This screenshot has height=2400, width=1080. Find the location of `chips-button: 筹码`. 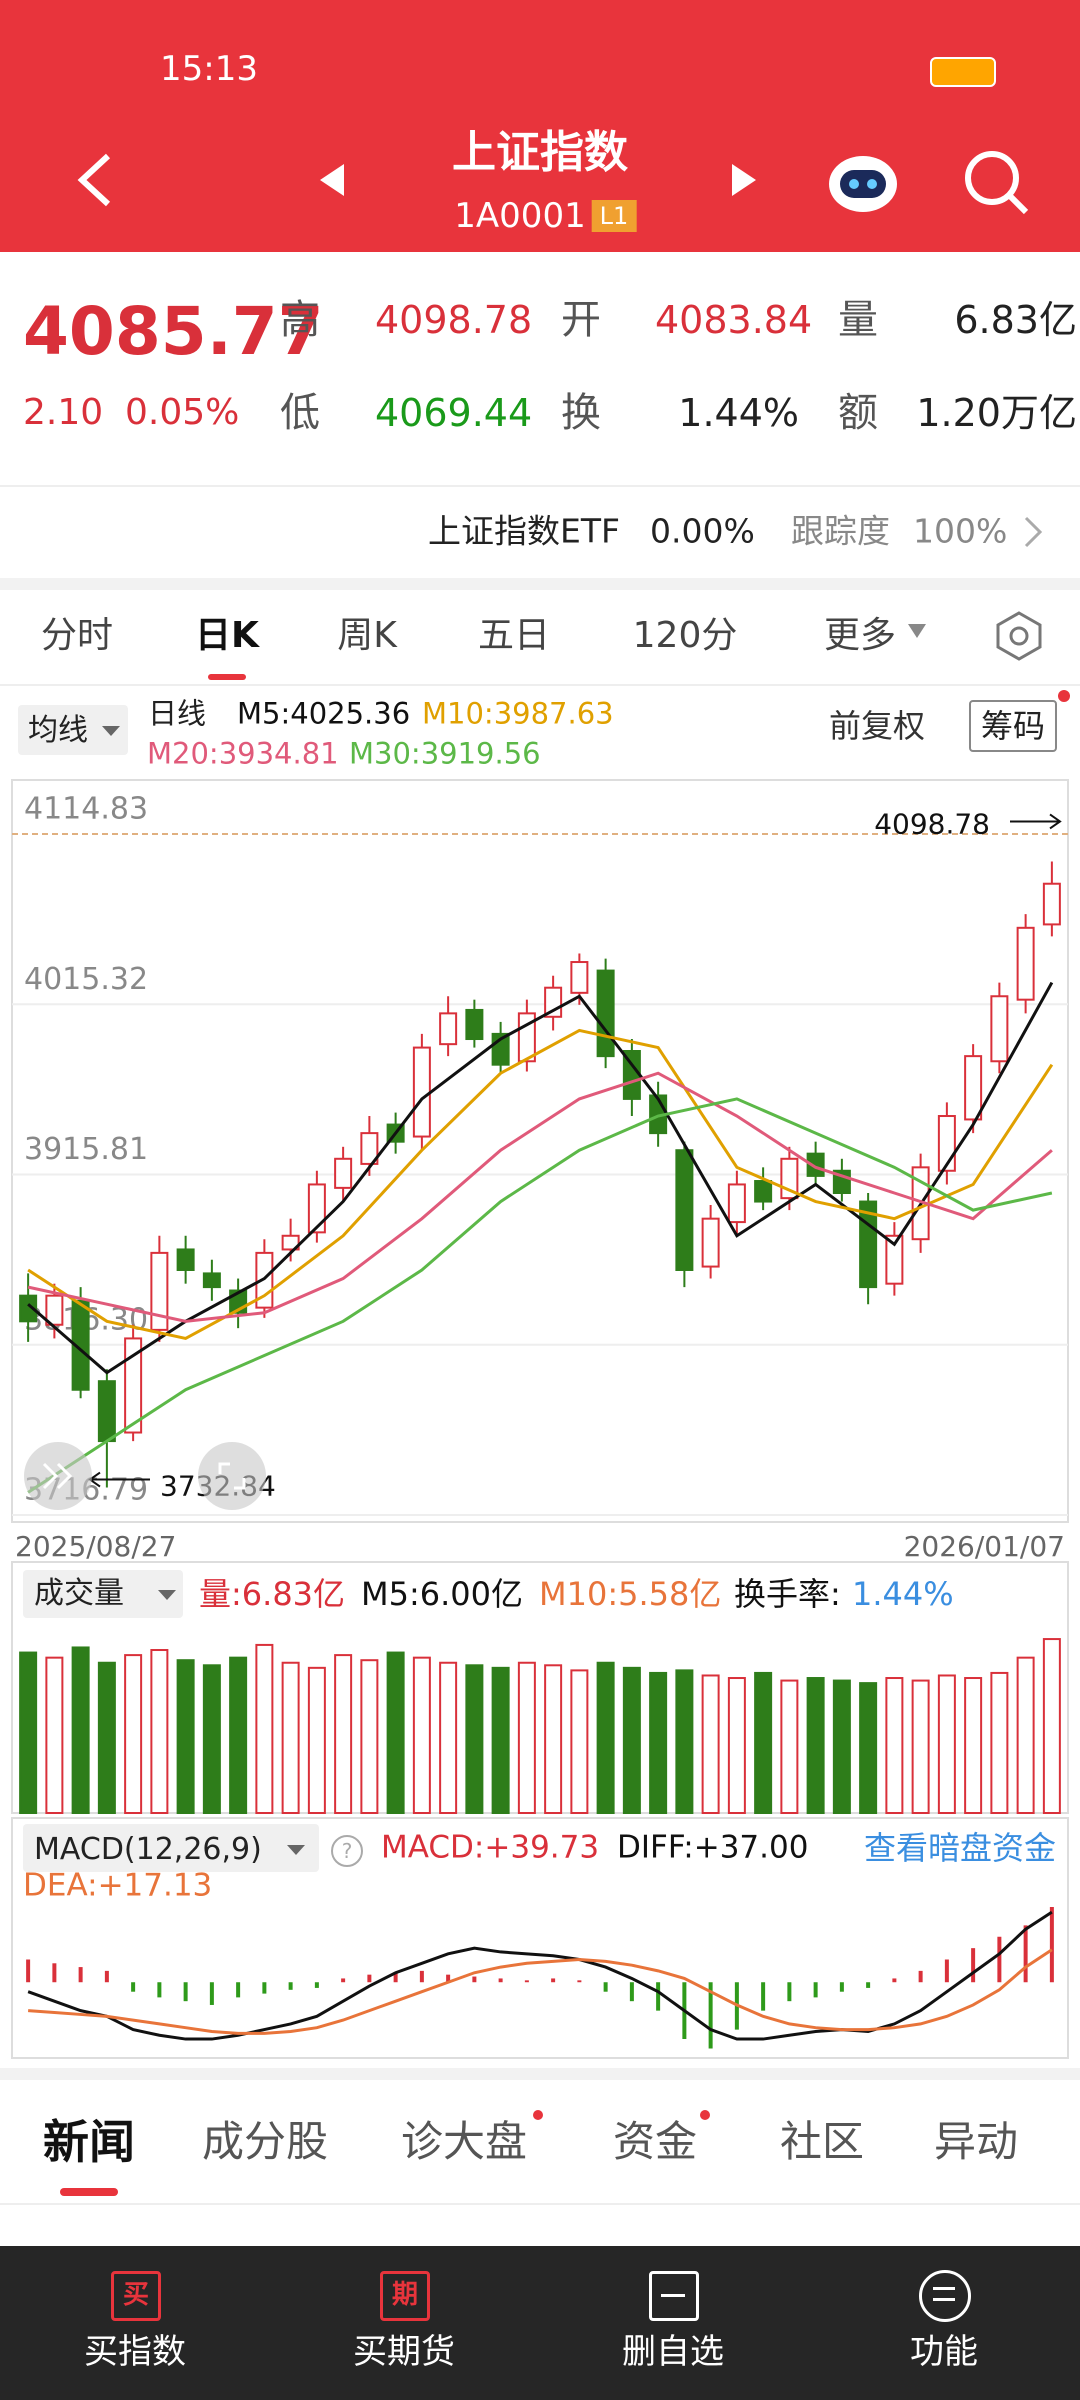

chips-button: 筹码 is located at coordinates (1013, 726).